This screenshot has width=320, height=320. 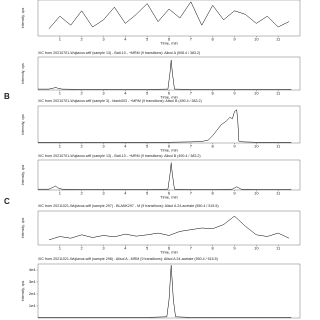 What do you see at coordinates (32, 293) in the screenshot?
I see `y-tick-label: 2e4` at bounding box center [32, 293].